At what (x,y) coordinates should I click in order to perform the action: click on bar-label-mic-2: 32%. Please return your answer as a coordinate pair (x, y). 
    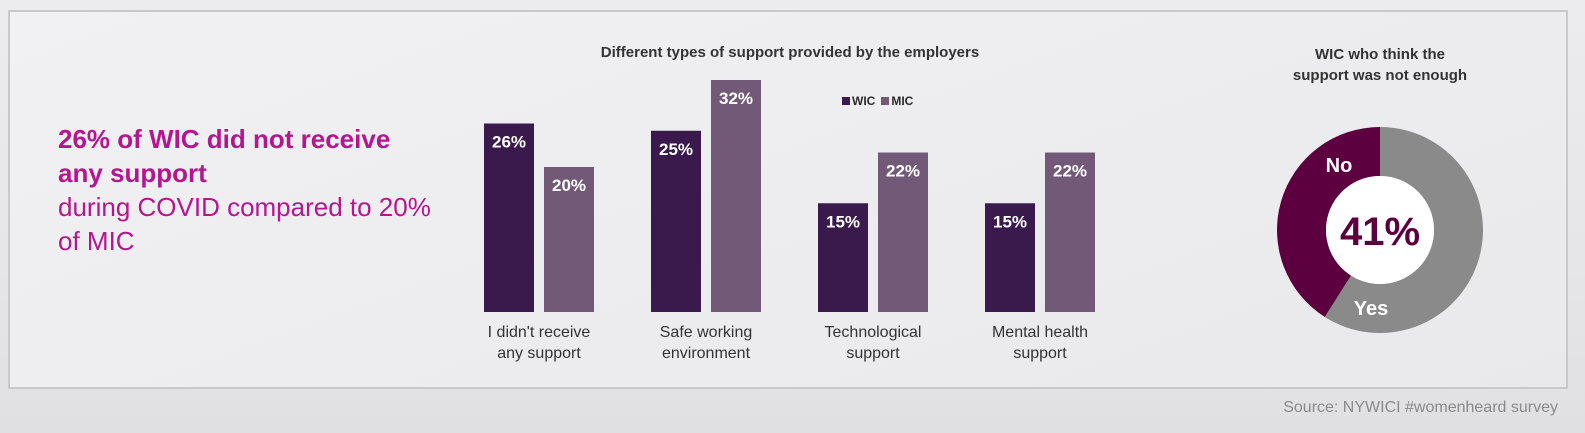
    Looking at the image, I should click on (736, 98).